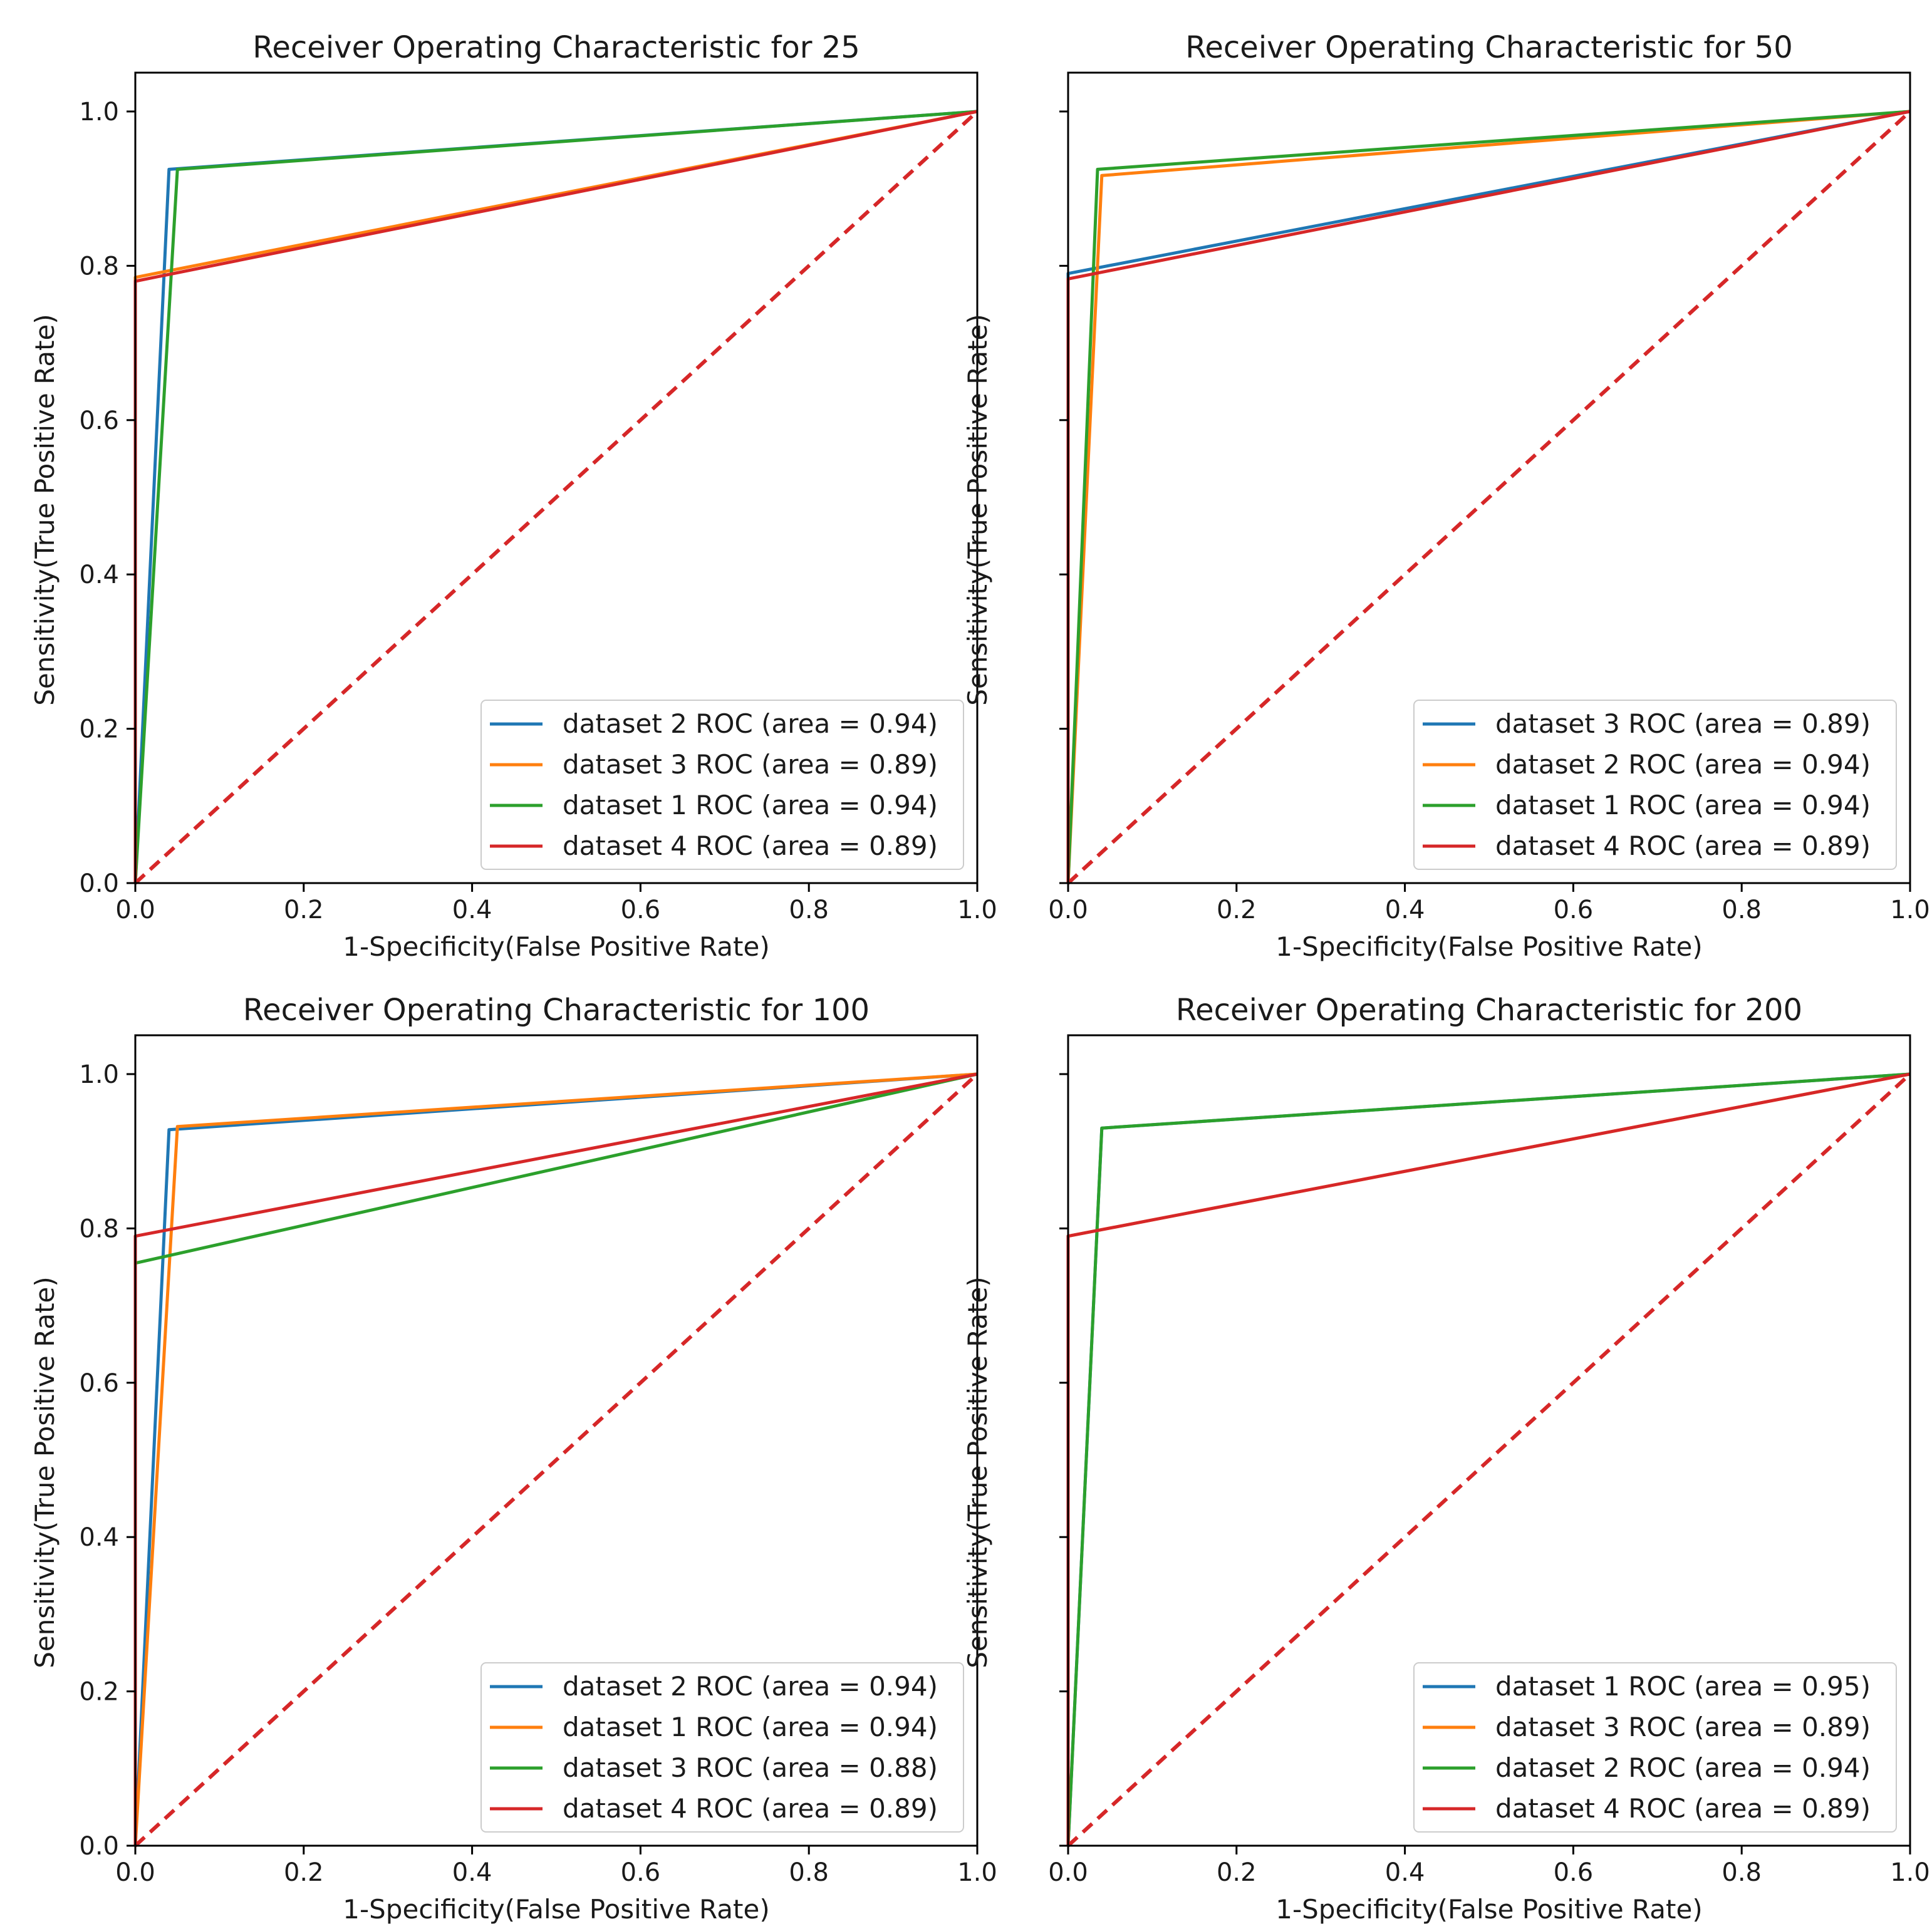 The image size is (1932, 1929). Describe the element at coordinates (556, 47) in the screenshot. I see `chart-title: Receiver Operating Characteristic for 25` at that location.